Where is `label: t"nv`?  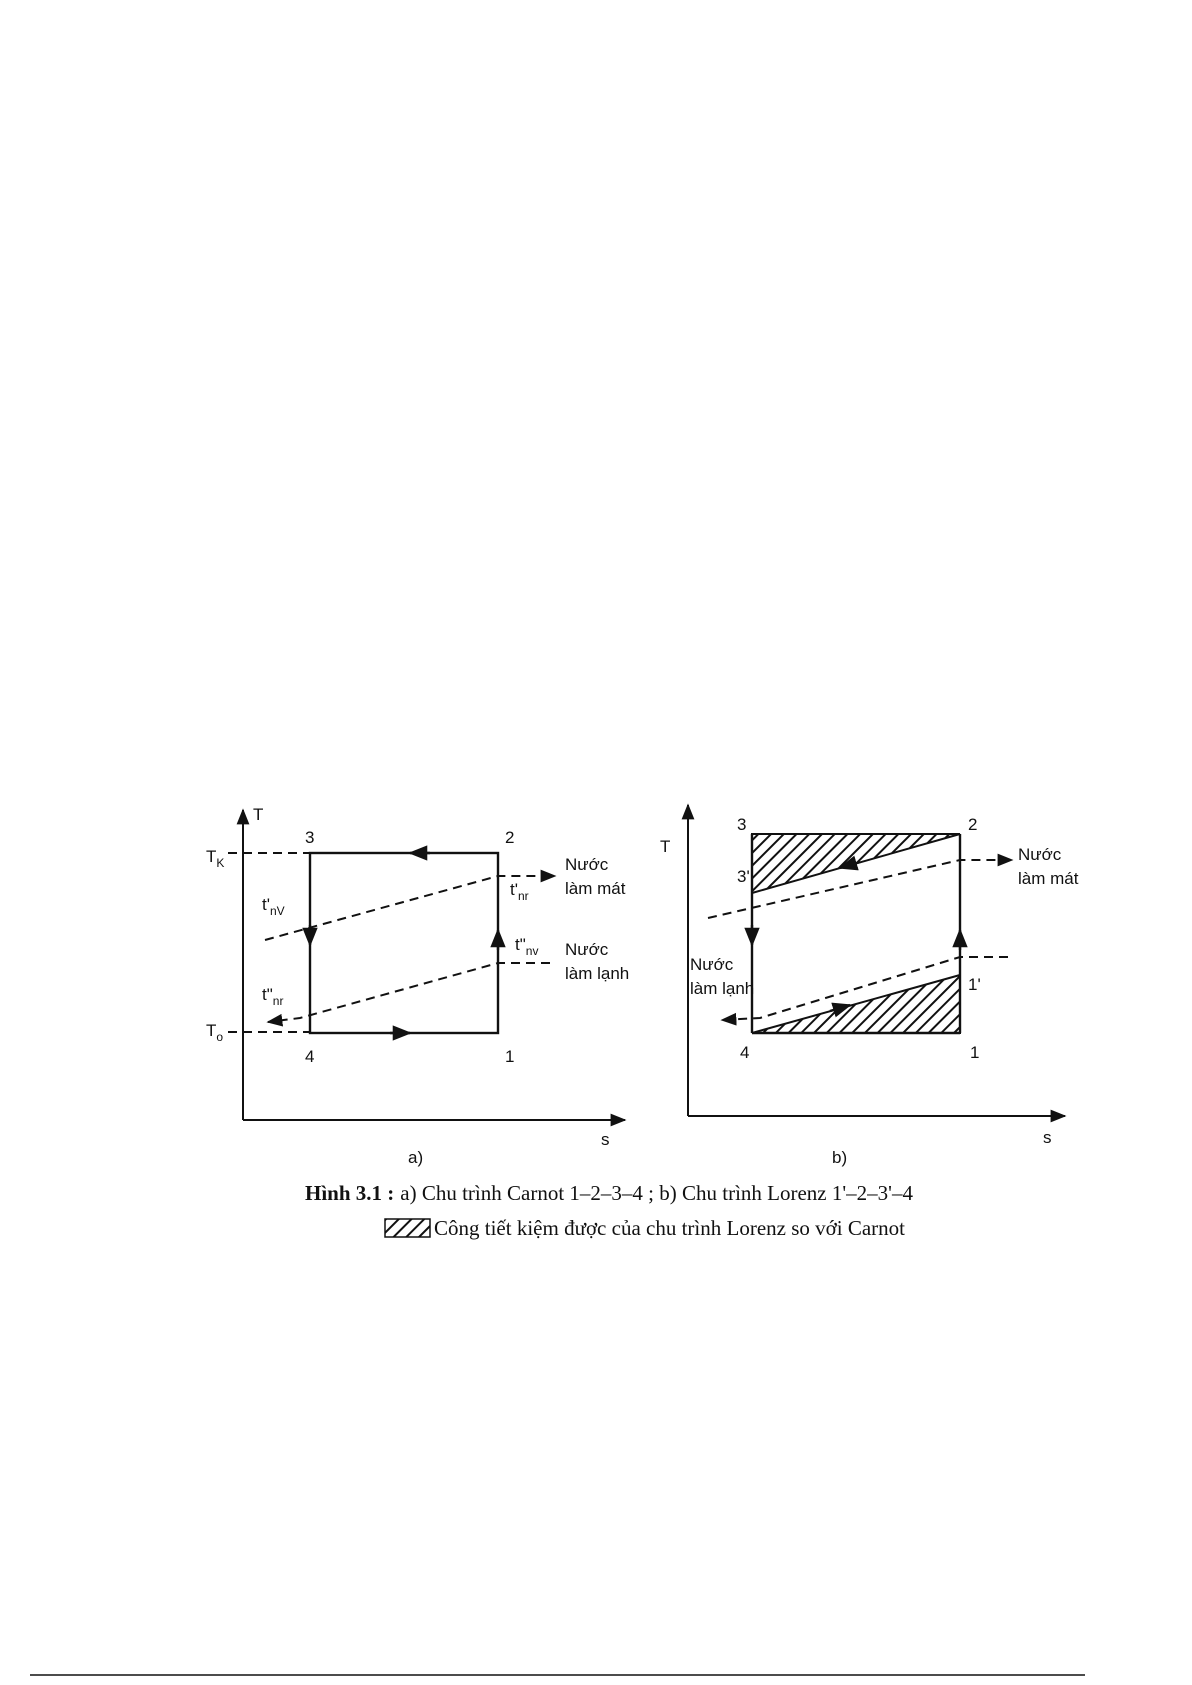 label: t"nv is located at coordinates (526, 946).